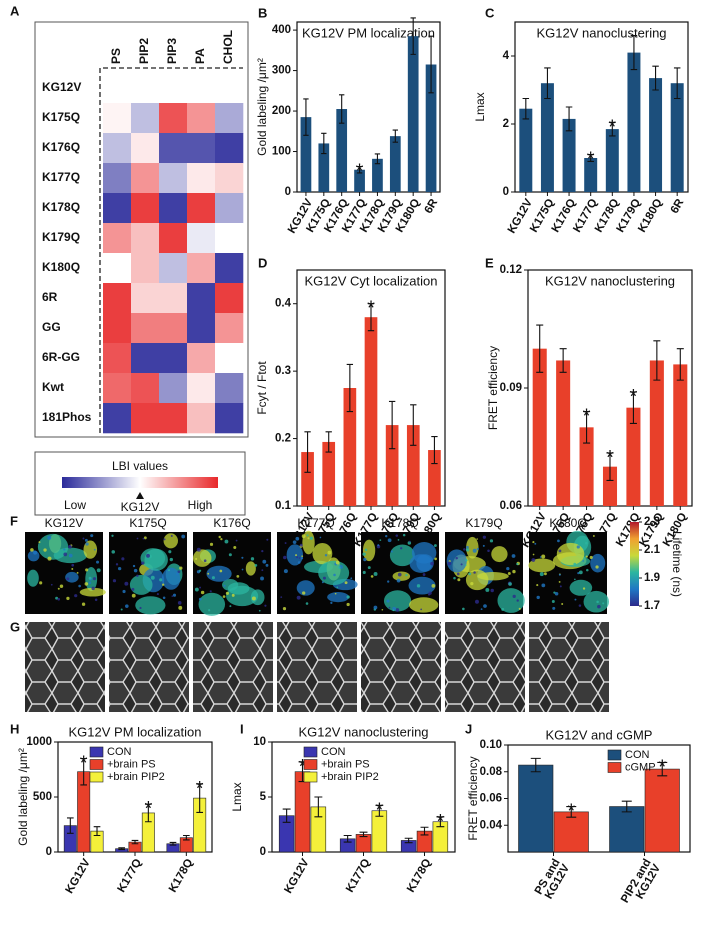  Describe the element at coordinates (491, 825) in the screenshot. I see `y-tick-label: 0.04` at that location.